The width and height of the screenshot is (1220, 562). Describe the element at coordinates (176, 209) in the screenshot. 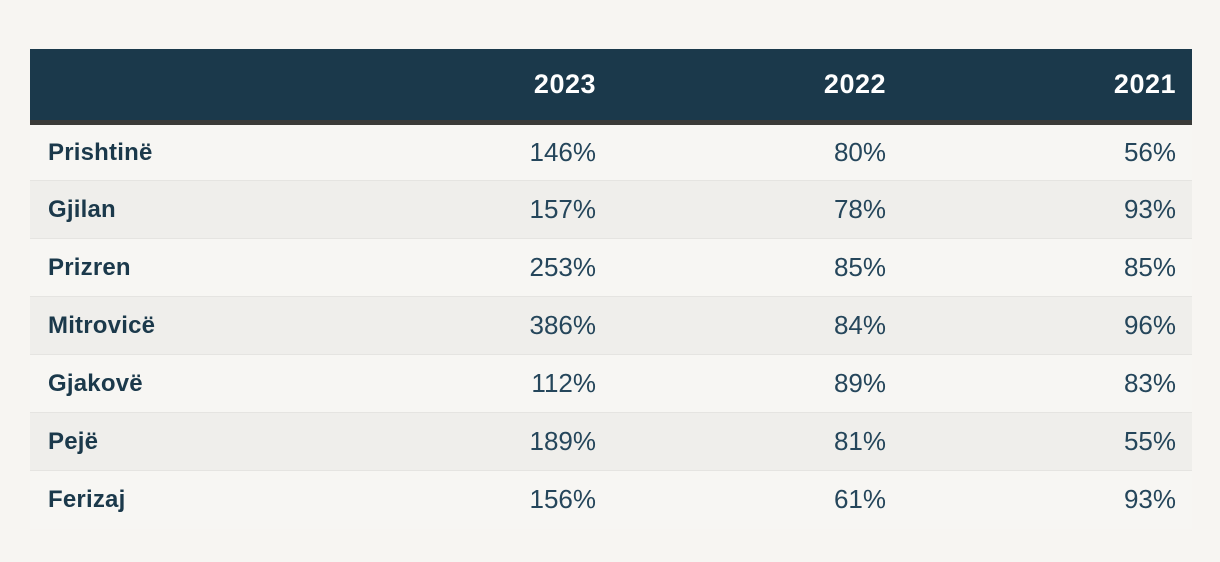

I see `city-cell: Gjilan` at that location.